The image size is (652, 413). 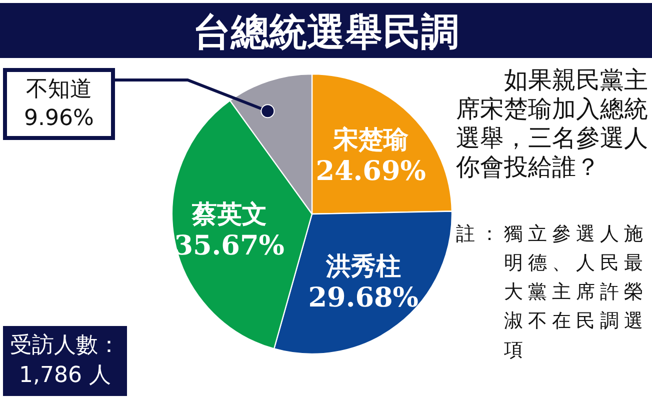 What do you see at coordinates (229, 246) in the screenshot?
I see `data-label: 35.67%` at bounding box center [229, 246].